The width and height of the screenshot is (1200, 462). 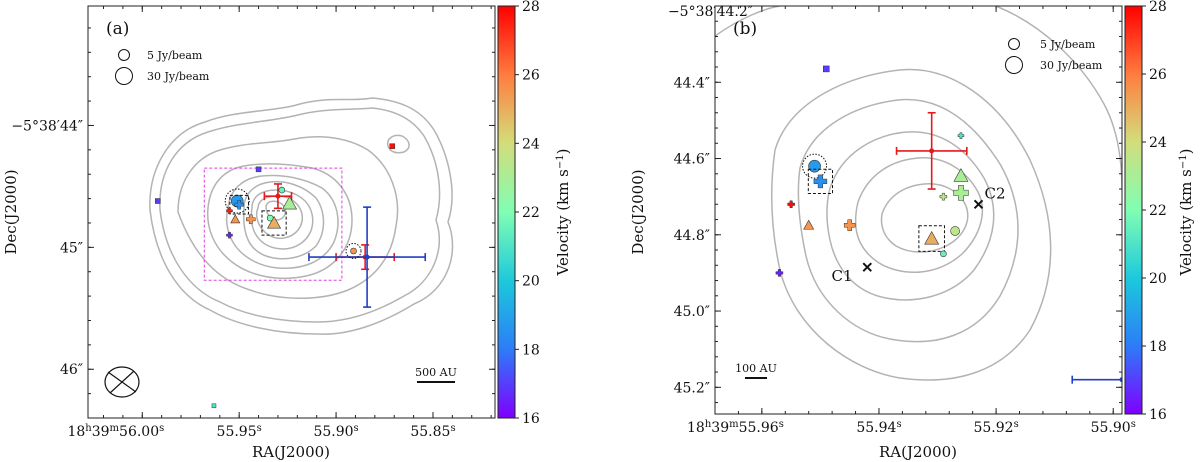 What do you see at coordinates (692, 160) in the screenshot?
I see `y-tick-label: 44.6″` at bounding box center [692, 160].